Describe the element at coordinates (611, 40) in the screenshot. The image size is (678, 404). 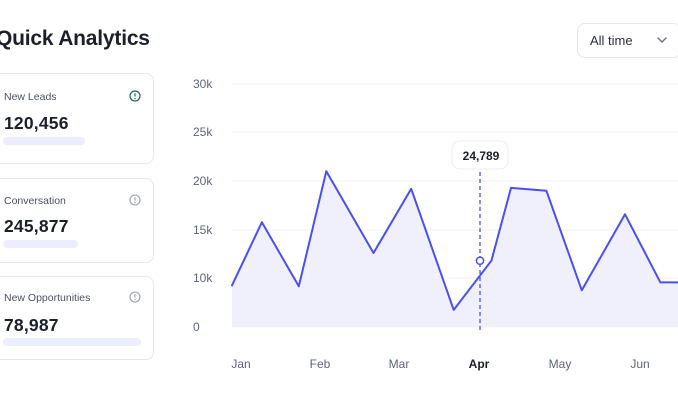
I see `date-range-value: All time` at that location.